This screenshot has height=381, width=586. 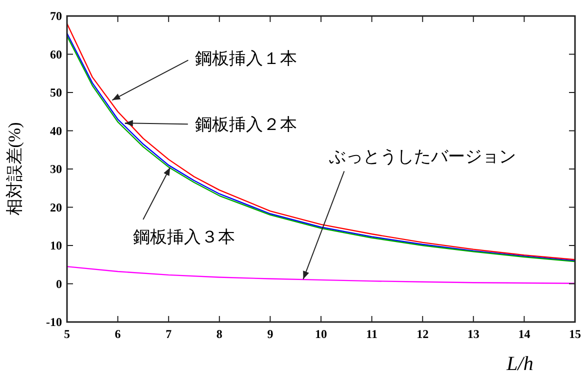 What do you see at coordinates (270, 334) in the screenshot?
I see `x-tick-label: 9` at bounding box center [270, 334].